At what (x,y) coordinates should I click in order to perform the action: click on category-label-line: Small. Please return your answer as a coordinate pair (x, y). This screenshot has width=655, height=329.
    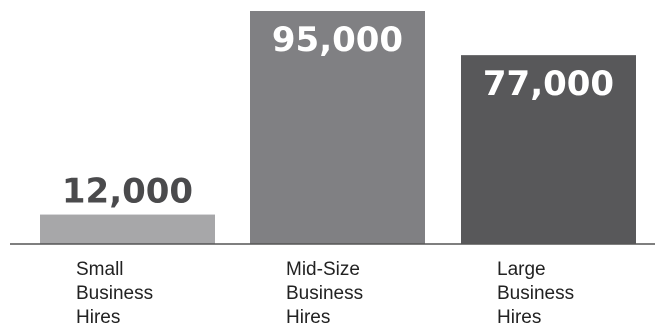
    Looking at the image, I should click on (100, 269).